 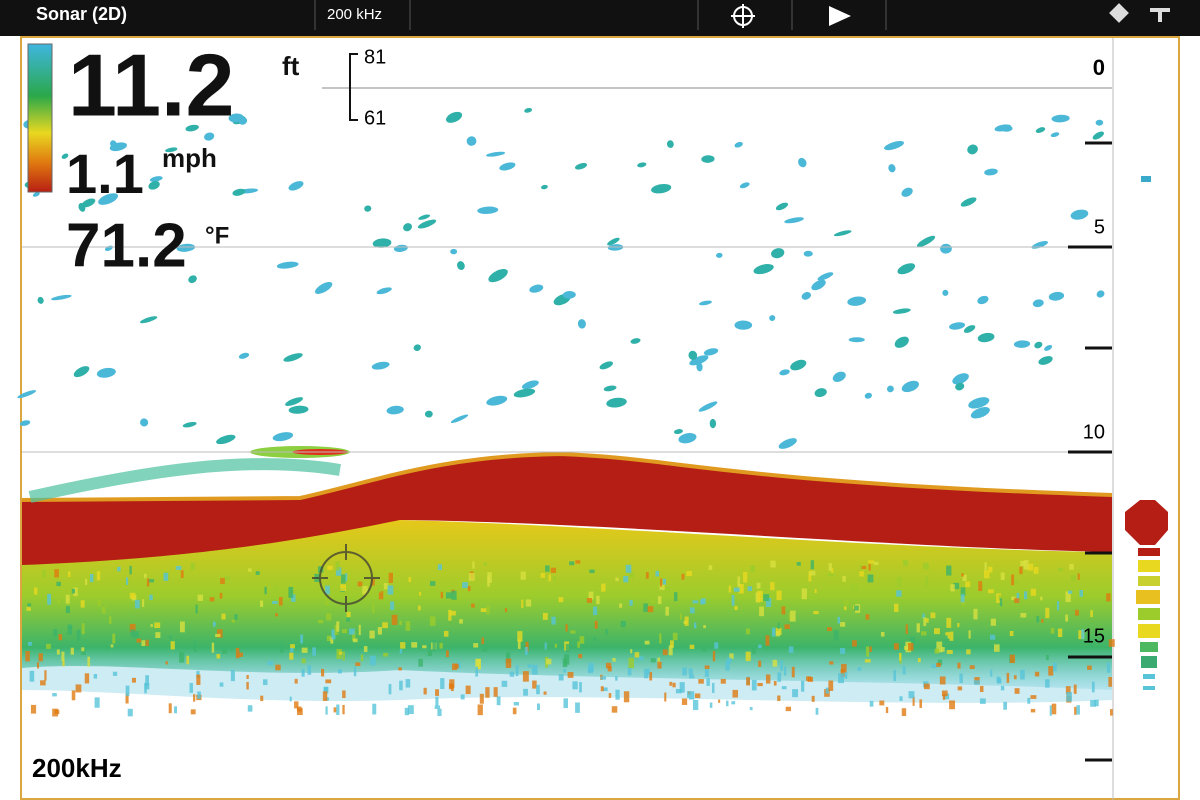 What do you see at coordinates (600, 18) in the screenshot?
I see `top-bar` at bounding box center [600, 18].